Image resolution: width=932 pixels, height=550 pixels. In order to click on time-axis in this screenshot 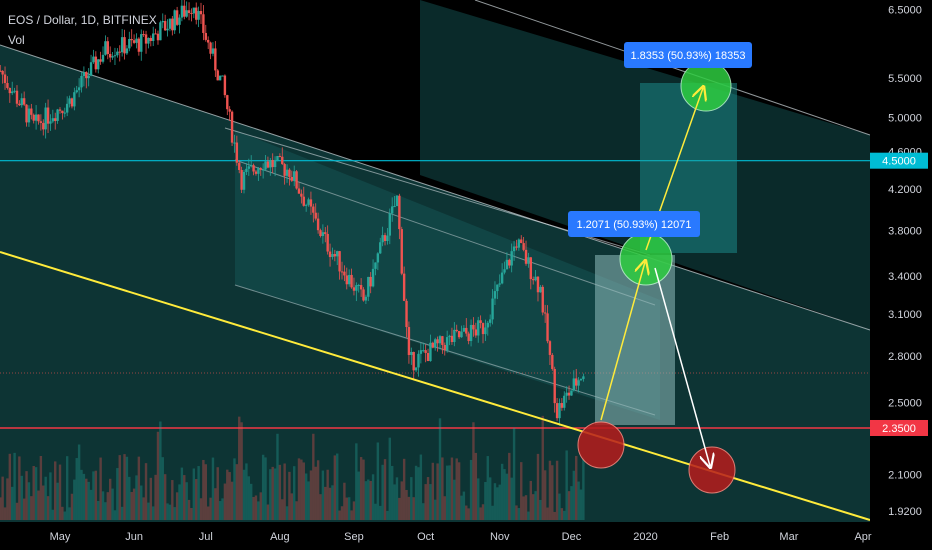, I will do `click(466, 536)`.